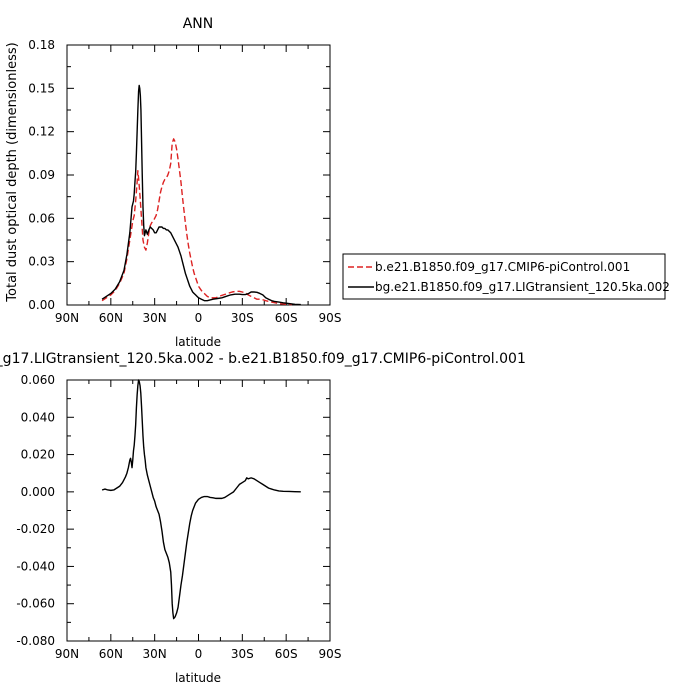 This screenshot has width=700, height=700. Describe the element at coordinates (35, 529) in the screenshot. I see `y-tick-label: -0.020` at that location.